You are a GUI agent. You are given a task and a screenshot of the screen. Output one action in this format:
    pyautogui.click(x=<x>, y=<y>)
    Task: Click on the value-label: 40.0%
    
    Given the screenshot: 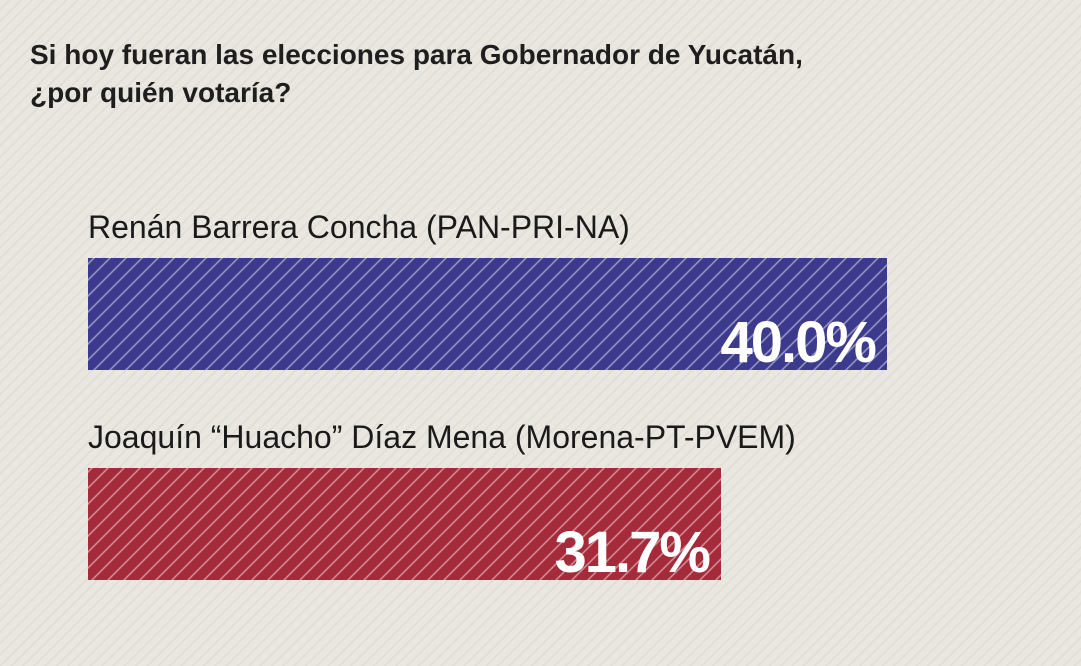 What is the action you would take?
    pyautogui.click(x=799, y=342)
    